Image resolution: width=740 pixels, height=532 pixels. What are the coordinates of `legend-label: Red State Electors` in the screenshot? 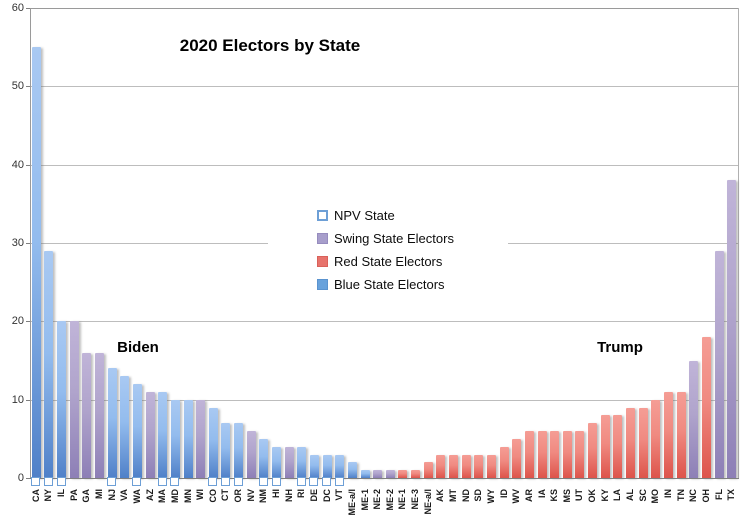 It's located at (388, 261).